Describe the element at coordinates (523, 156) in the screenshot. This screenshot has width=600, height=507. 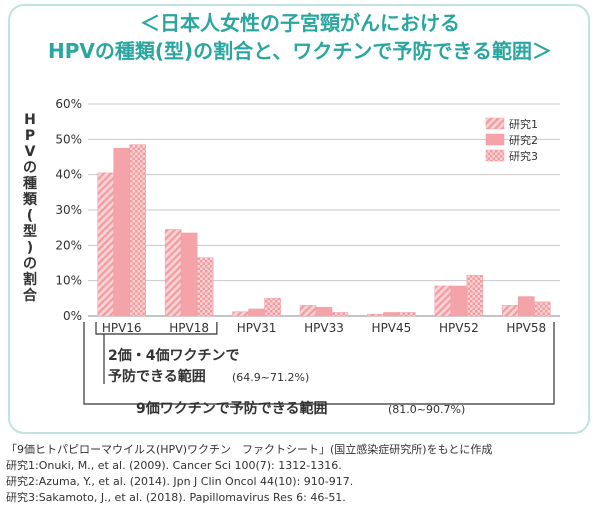
I see `legend-label-3: 研究3` at that location.